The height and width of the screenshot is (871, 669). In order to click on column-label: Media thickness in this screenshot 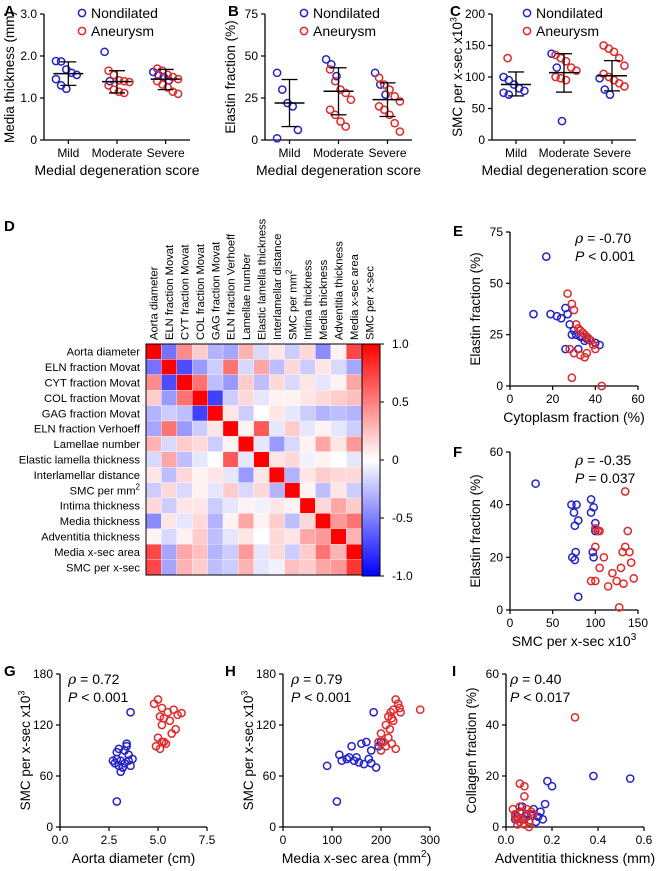, I will do `click(324, 299)`.